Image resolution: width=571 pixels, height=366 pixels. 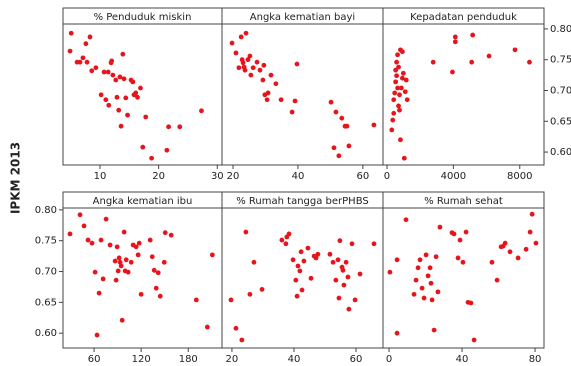 What do you see at coordinates (302, 17) in the screenshot?
I see `panel-title: Angka kematian bayi` at bounding box center [302, 17].